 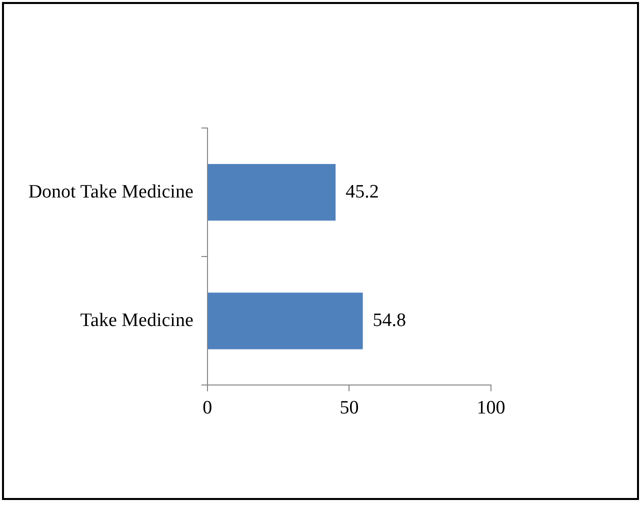 What do you see at coordinates (207, 408) in the screenshot?
I see `x-tick-label: 0` at bounding box center [207, 408].